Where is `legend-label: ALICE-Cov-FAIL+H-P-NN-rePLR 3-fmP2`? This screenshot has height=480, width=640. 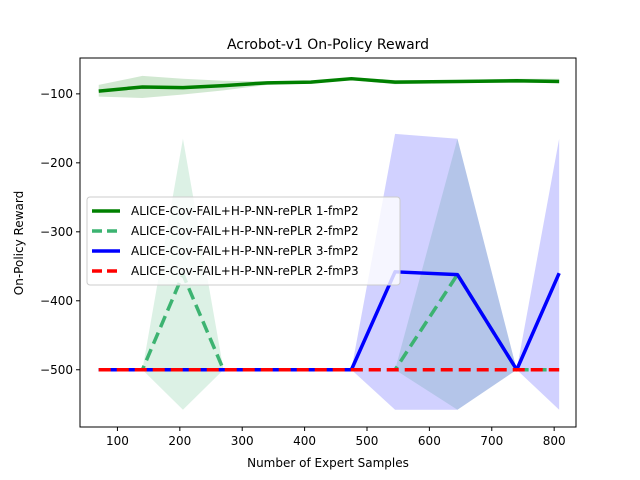
legend-label: ALICE-Cov-FAIL+H-P-NN-rePLR 3-fmP2 is located at coordinates (245, 251).